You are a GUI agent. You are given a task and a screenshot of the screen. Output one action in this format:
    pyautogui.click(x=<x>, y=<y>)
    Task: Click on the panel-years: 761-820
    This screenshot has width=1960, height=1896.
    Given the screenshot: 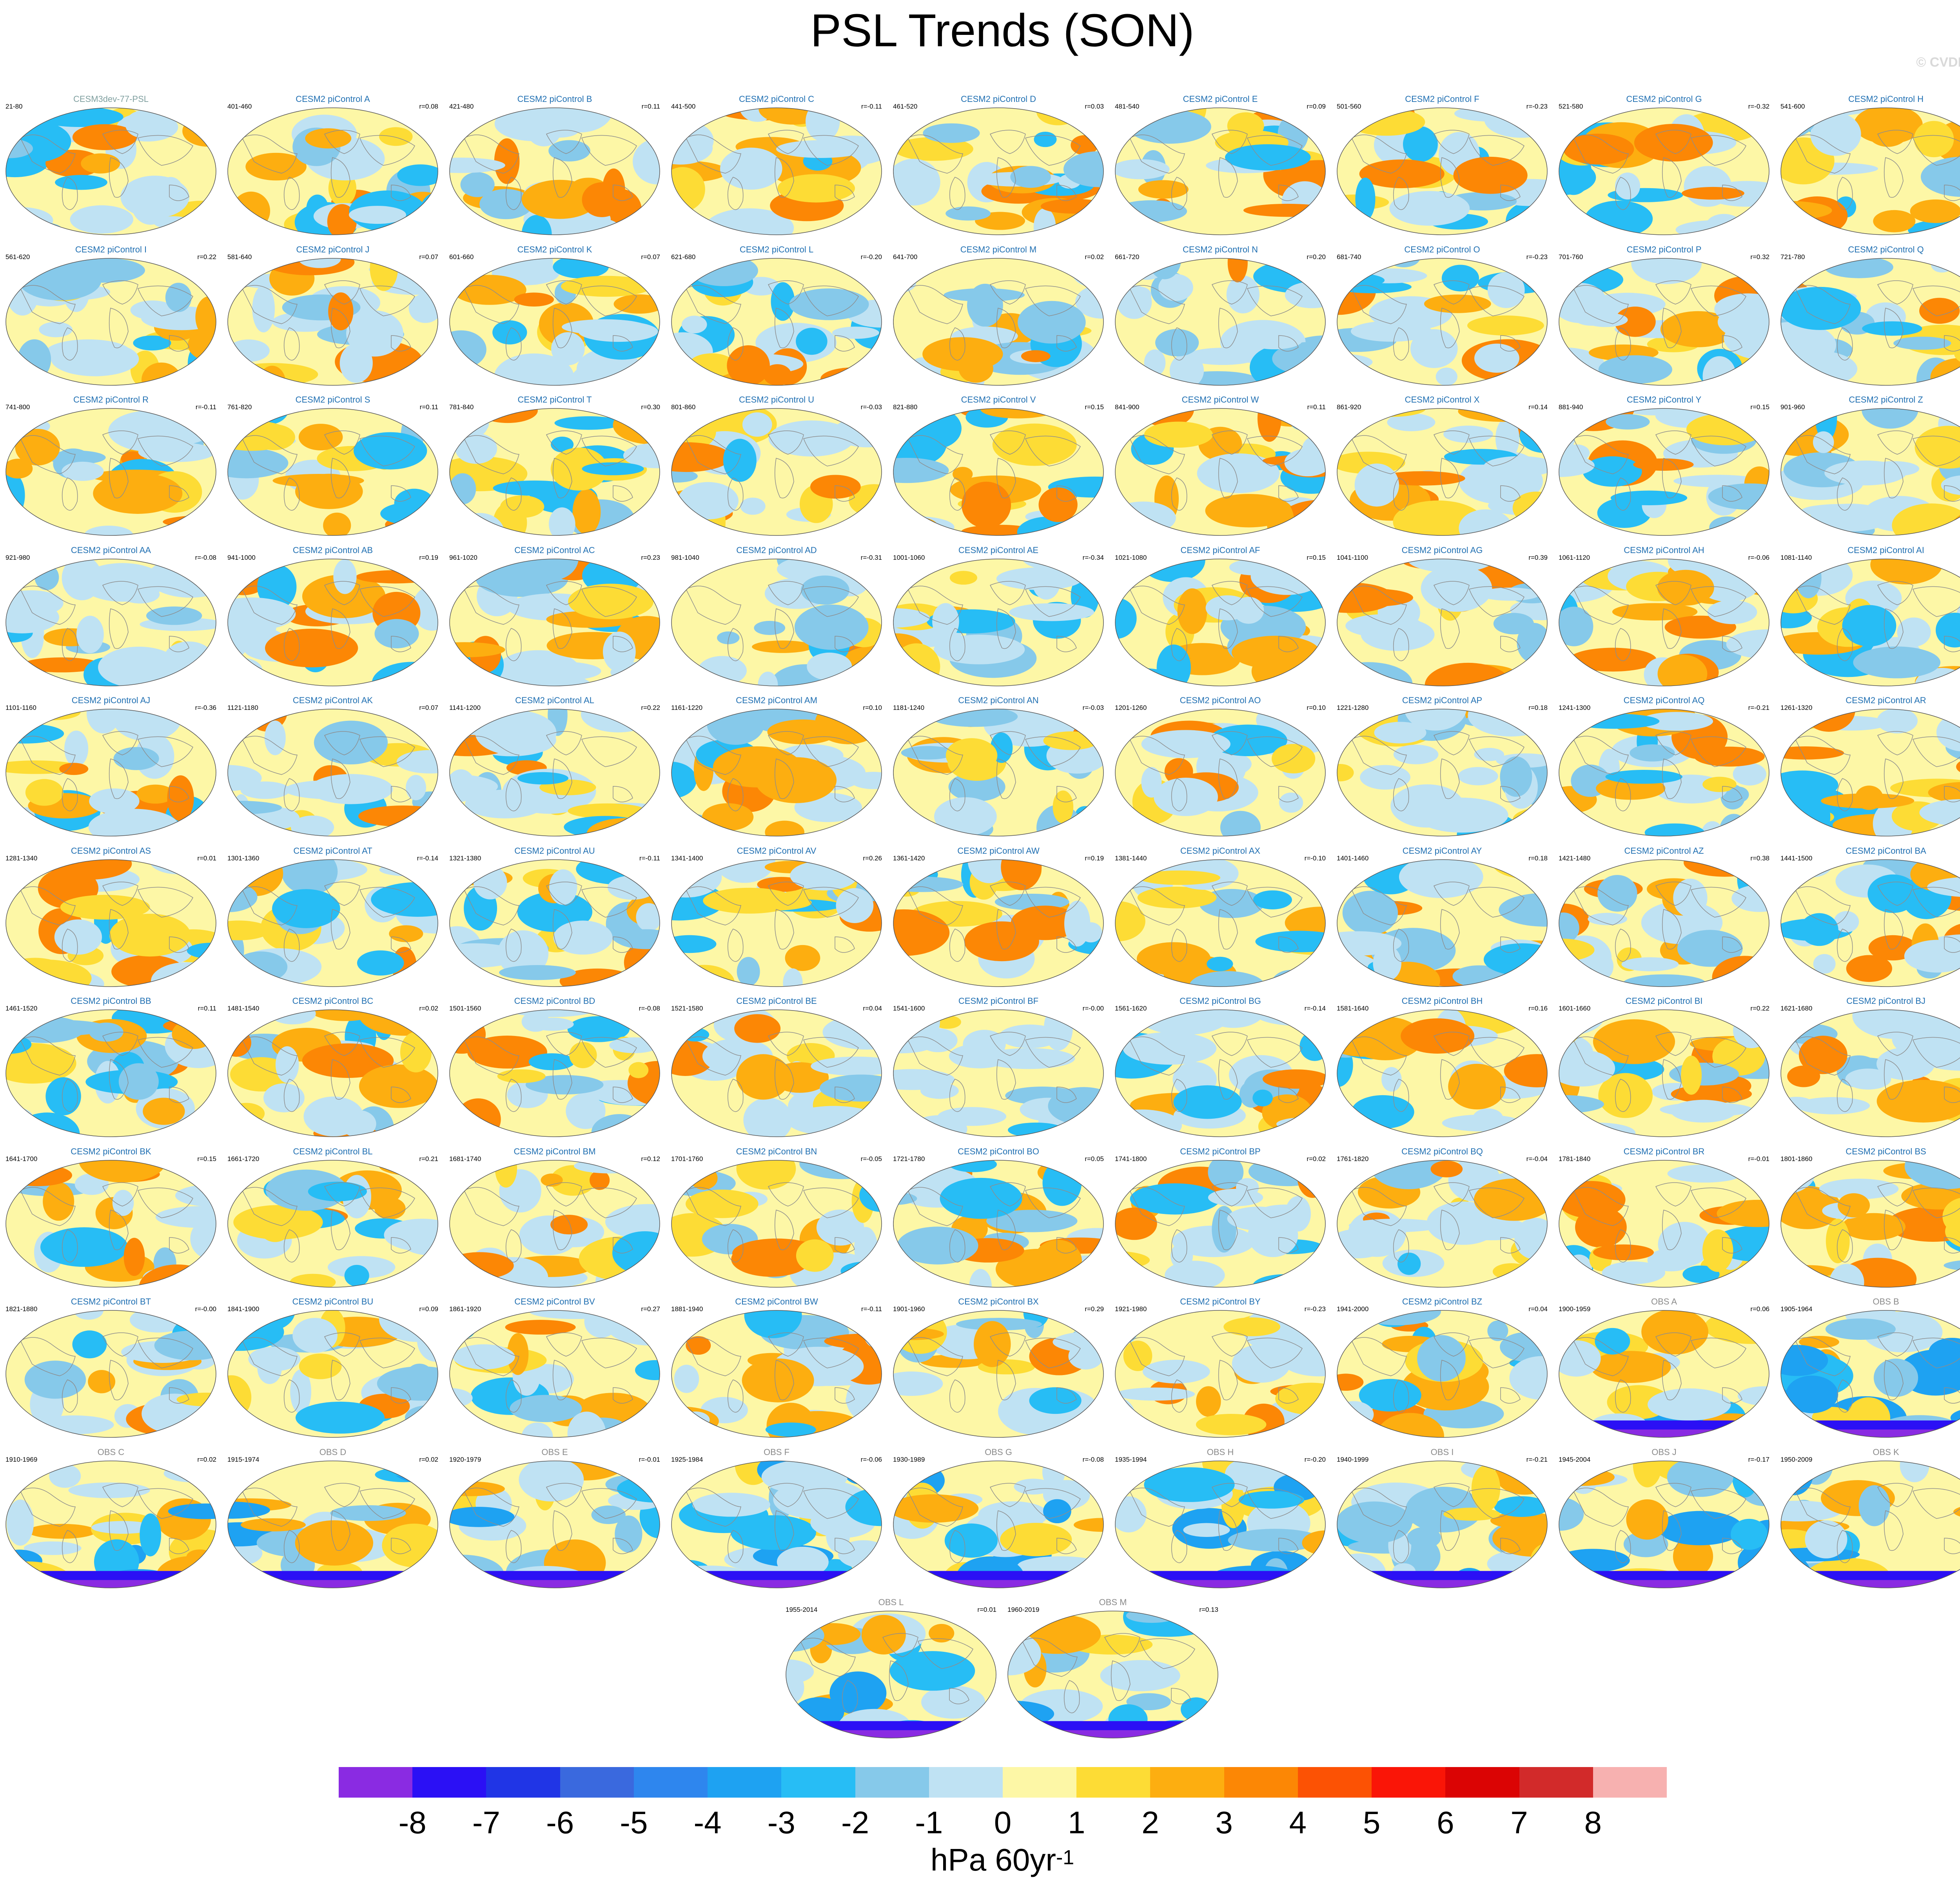 What is the action you would take?
    pyautogui.click(x=239, y=407)
    